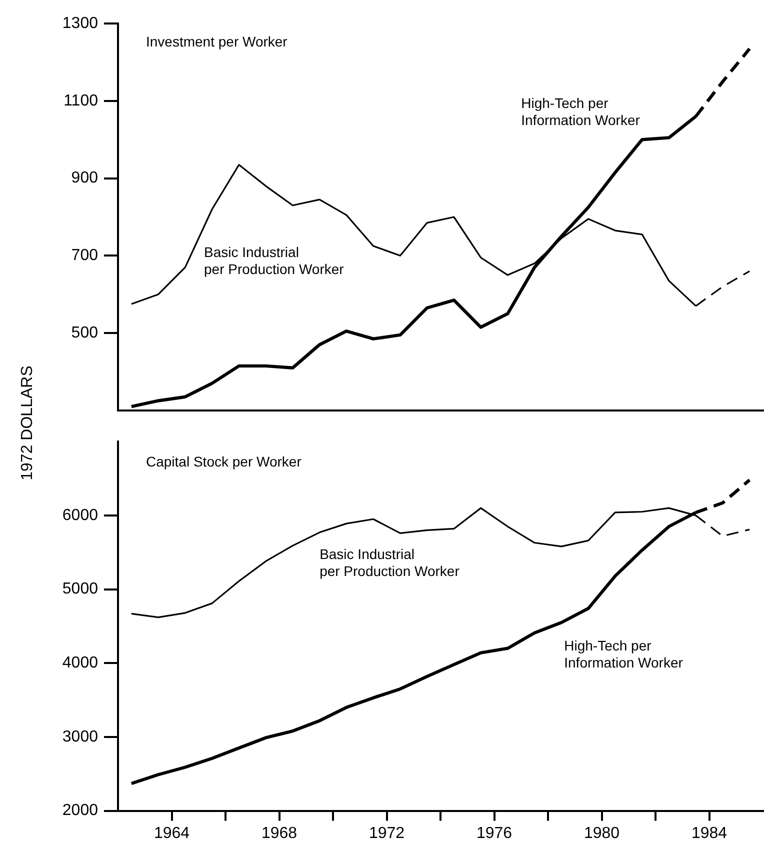 The height and width of the screenshot is (846, 775). I want to click on x-tick-label: 1964, so click(172, 833).